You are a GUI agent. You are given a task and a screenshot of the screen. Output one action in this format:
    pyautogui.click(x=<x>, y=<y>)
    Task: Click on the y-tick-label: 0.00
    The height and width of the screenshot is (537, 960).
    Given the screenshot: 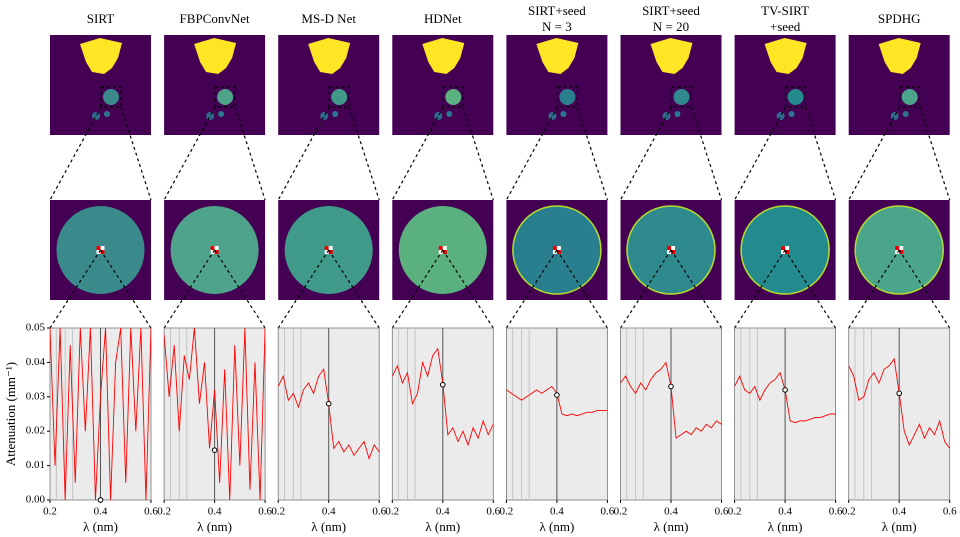 What is the action you would take?
    pyautogui.click(x=36, y=500)
    